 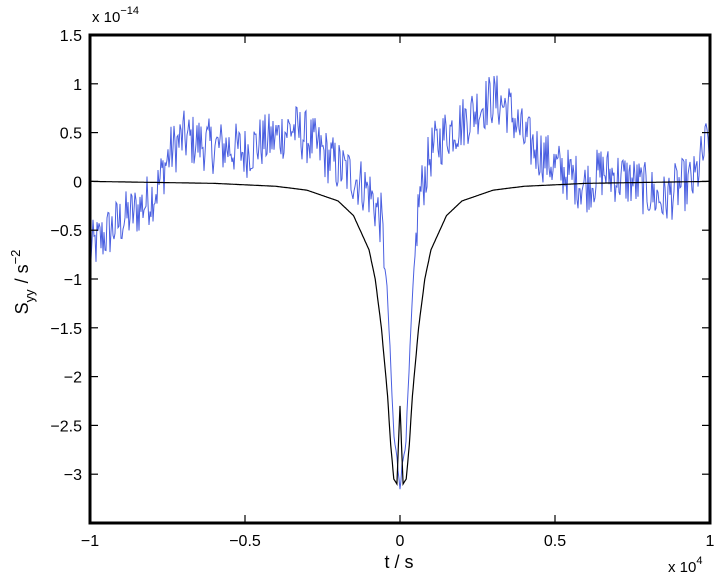 What do you see at coordinates (685, 565) in the screenshot?
I see `x-exponent-label: x 104` at bounding box center [685, 565].